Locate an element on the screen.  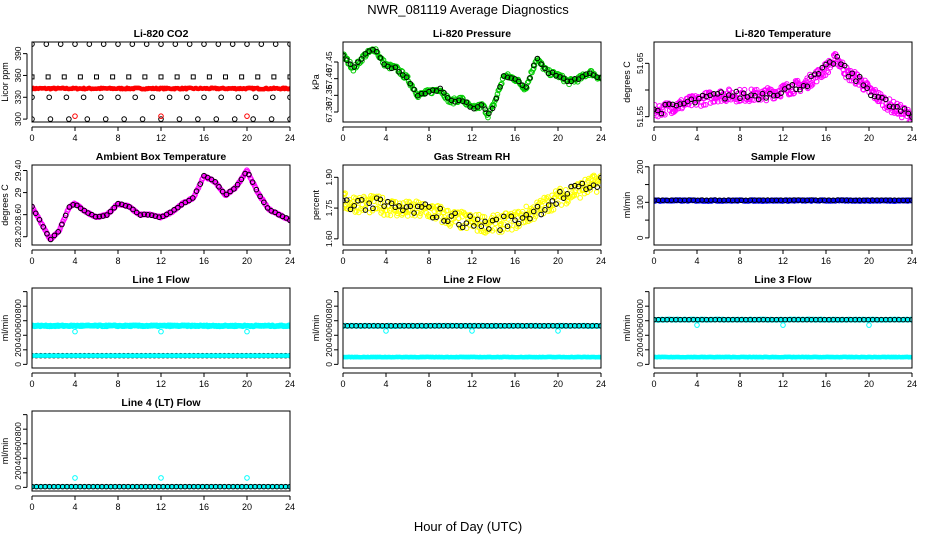
series-hi-dips is located at coordinates (472, 331).